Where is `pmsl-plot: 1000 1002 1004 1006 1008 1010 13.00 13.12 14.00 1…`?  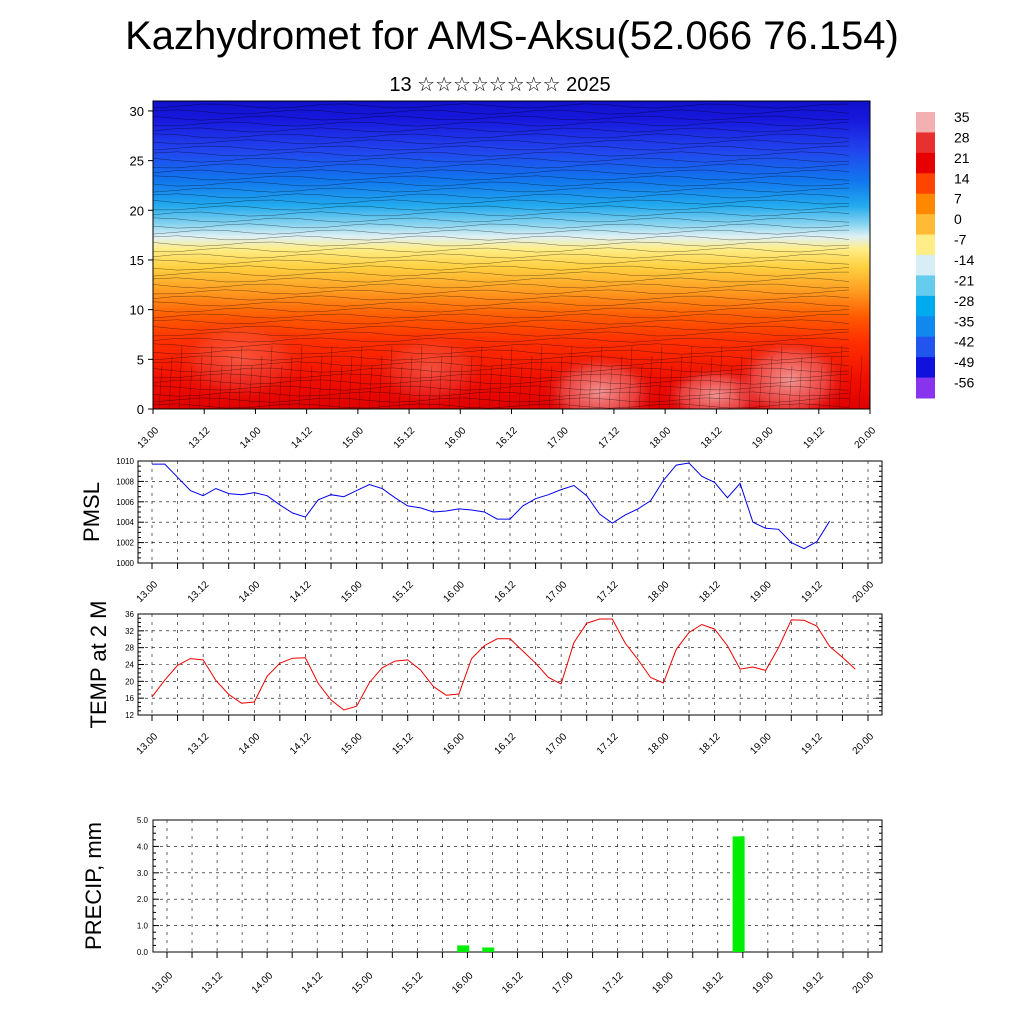
pmsl-plot: 1000 1002 1004 1006 1008 1010 13.00 13.12 14.00 1… is located at coordinates (481, 531).